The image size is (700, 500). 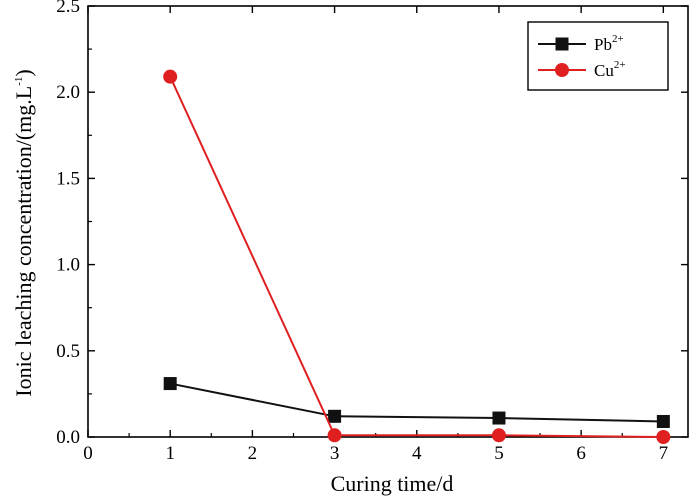 I want to click on series-pb, so click(x=416, y=402).